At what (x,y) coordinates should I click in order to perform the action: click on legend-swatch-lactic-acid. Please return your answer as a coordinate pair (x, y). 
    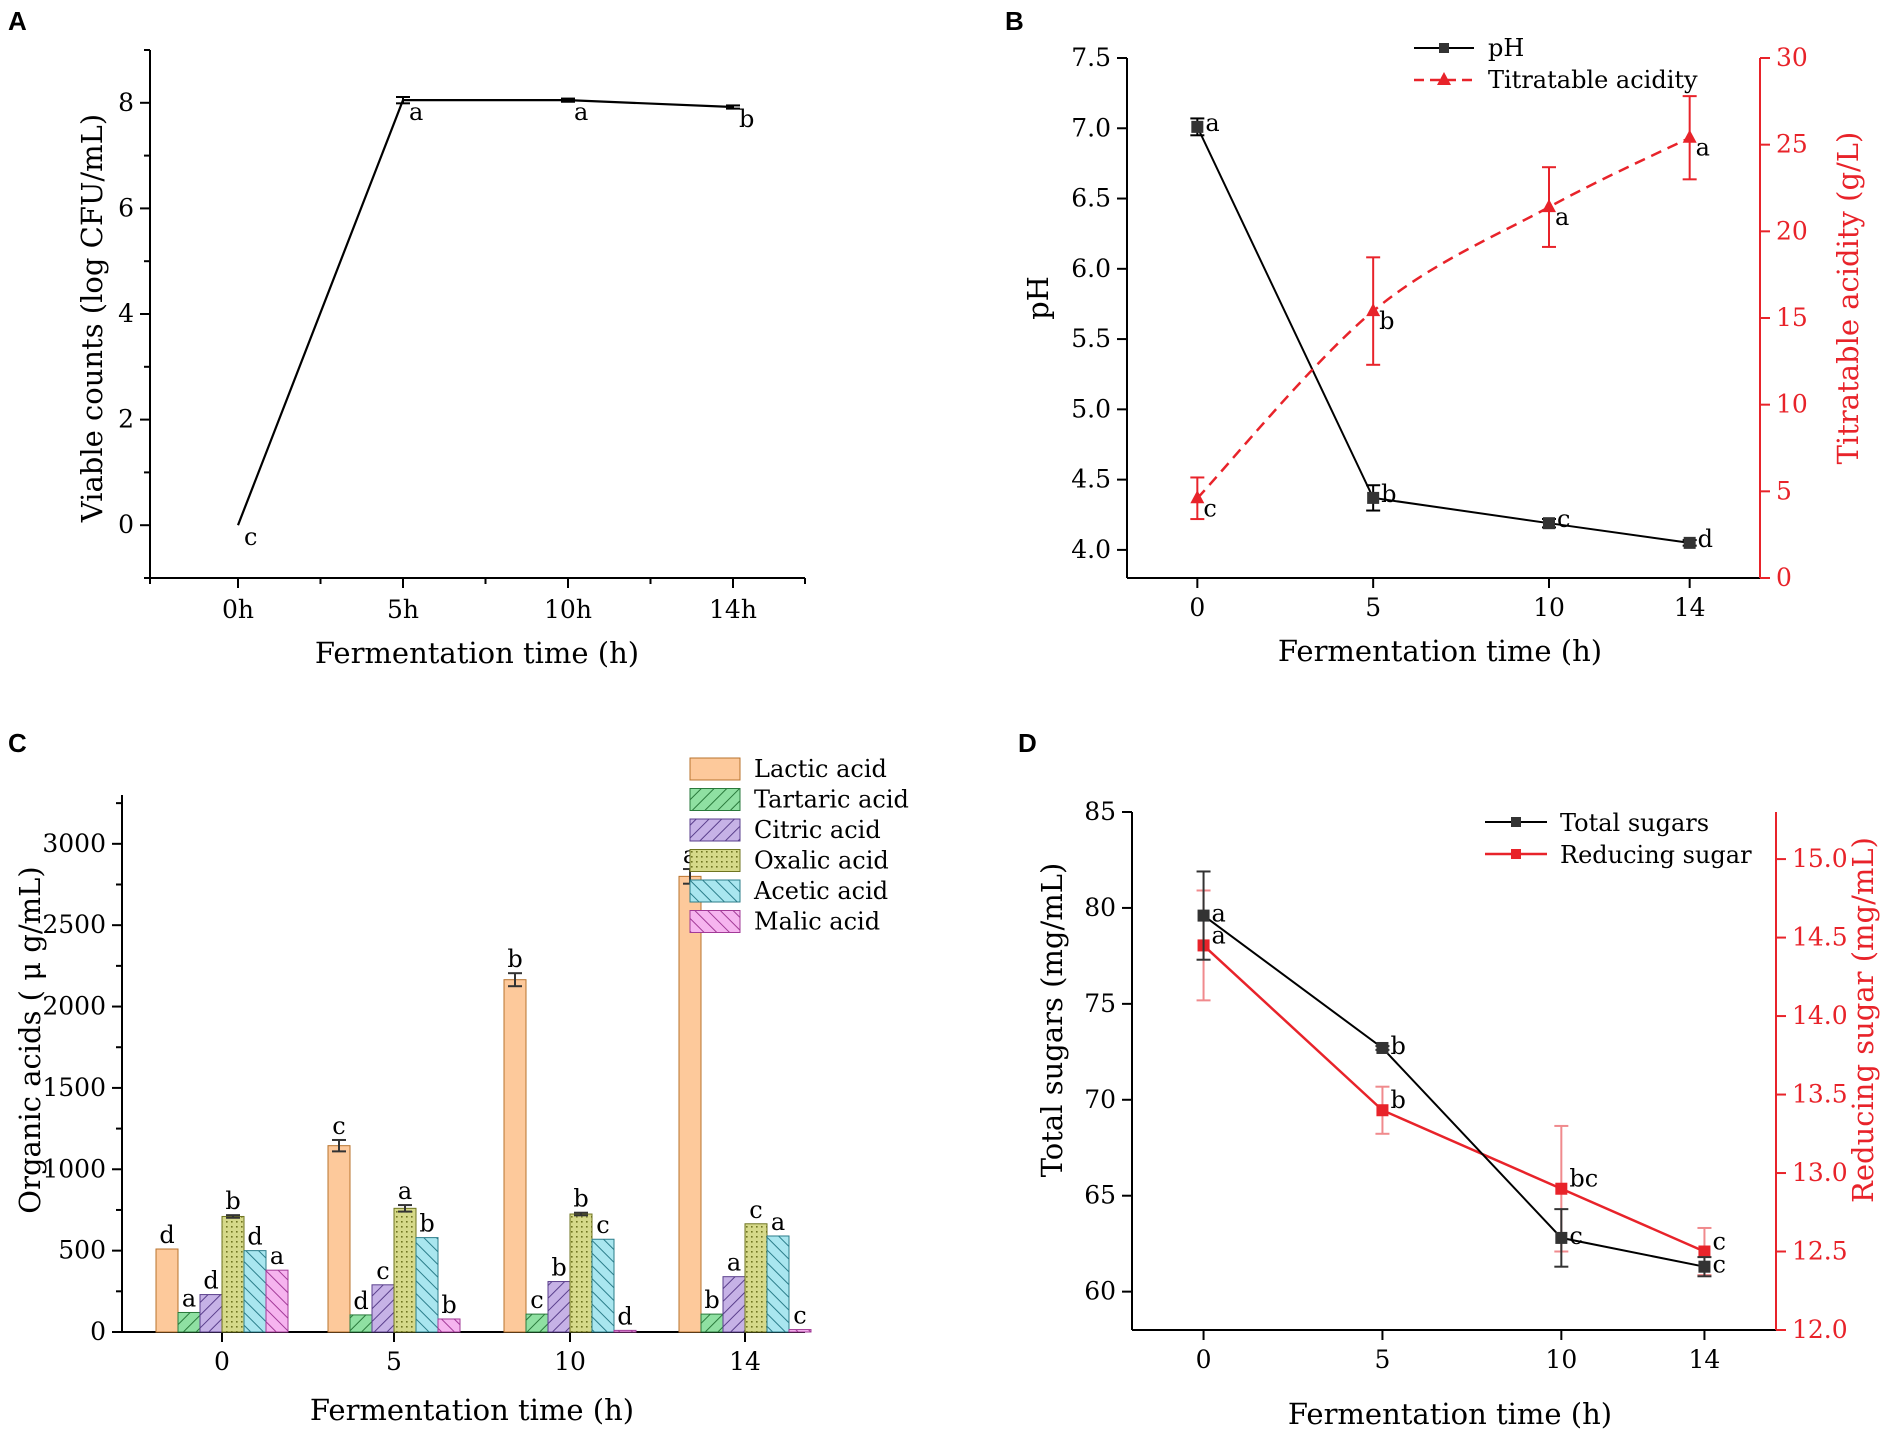
    Looking at the image, I should click on (715, 769).